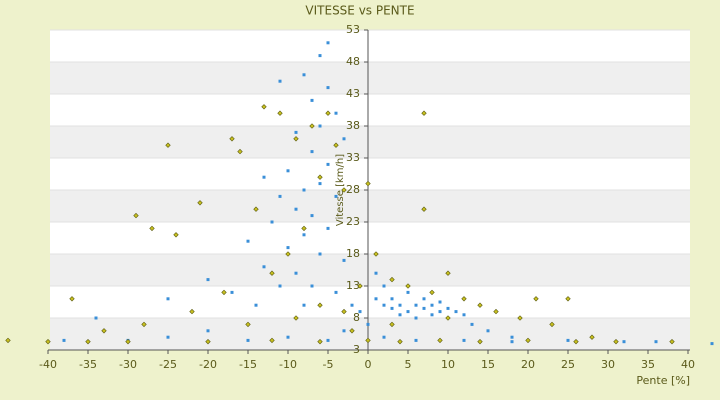 This screenshot has height=400, width=720. I want to click on x-tick-label: 35, so click(648, 364).